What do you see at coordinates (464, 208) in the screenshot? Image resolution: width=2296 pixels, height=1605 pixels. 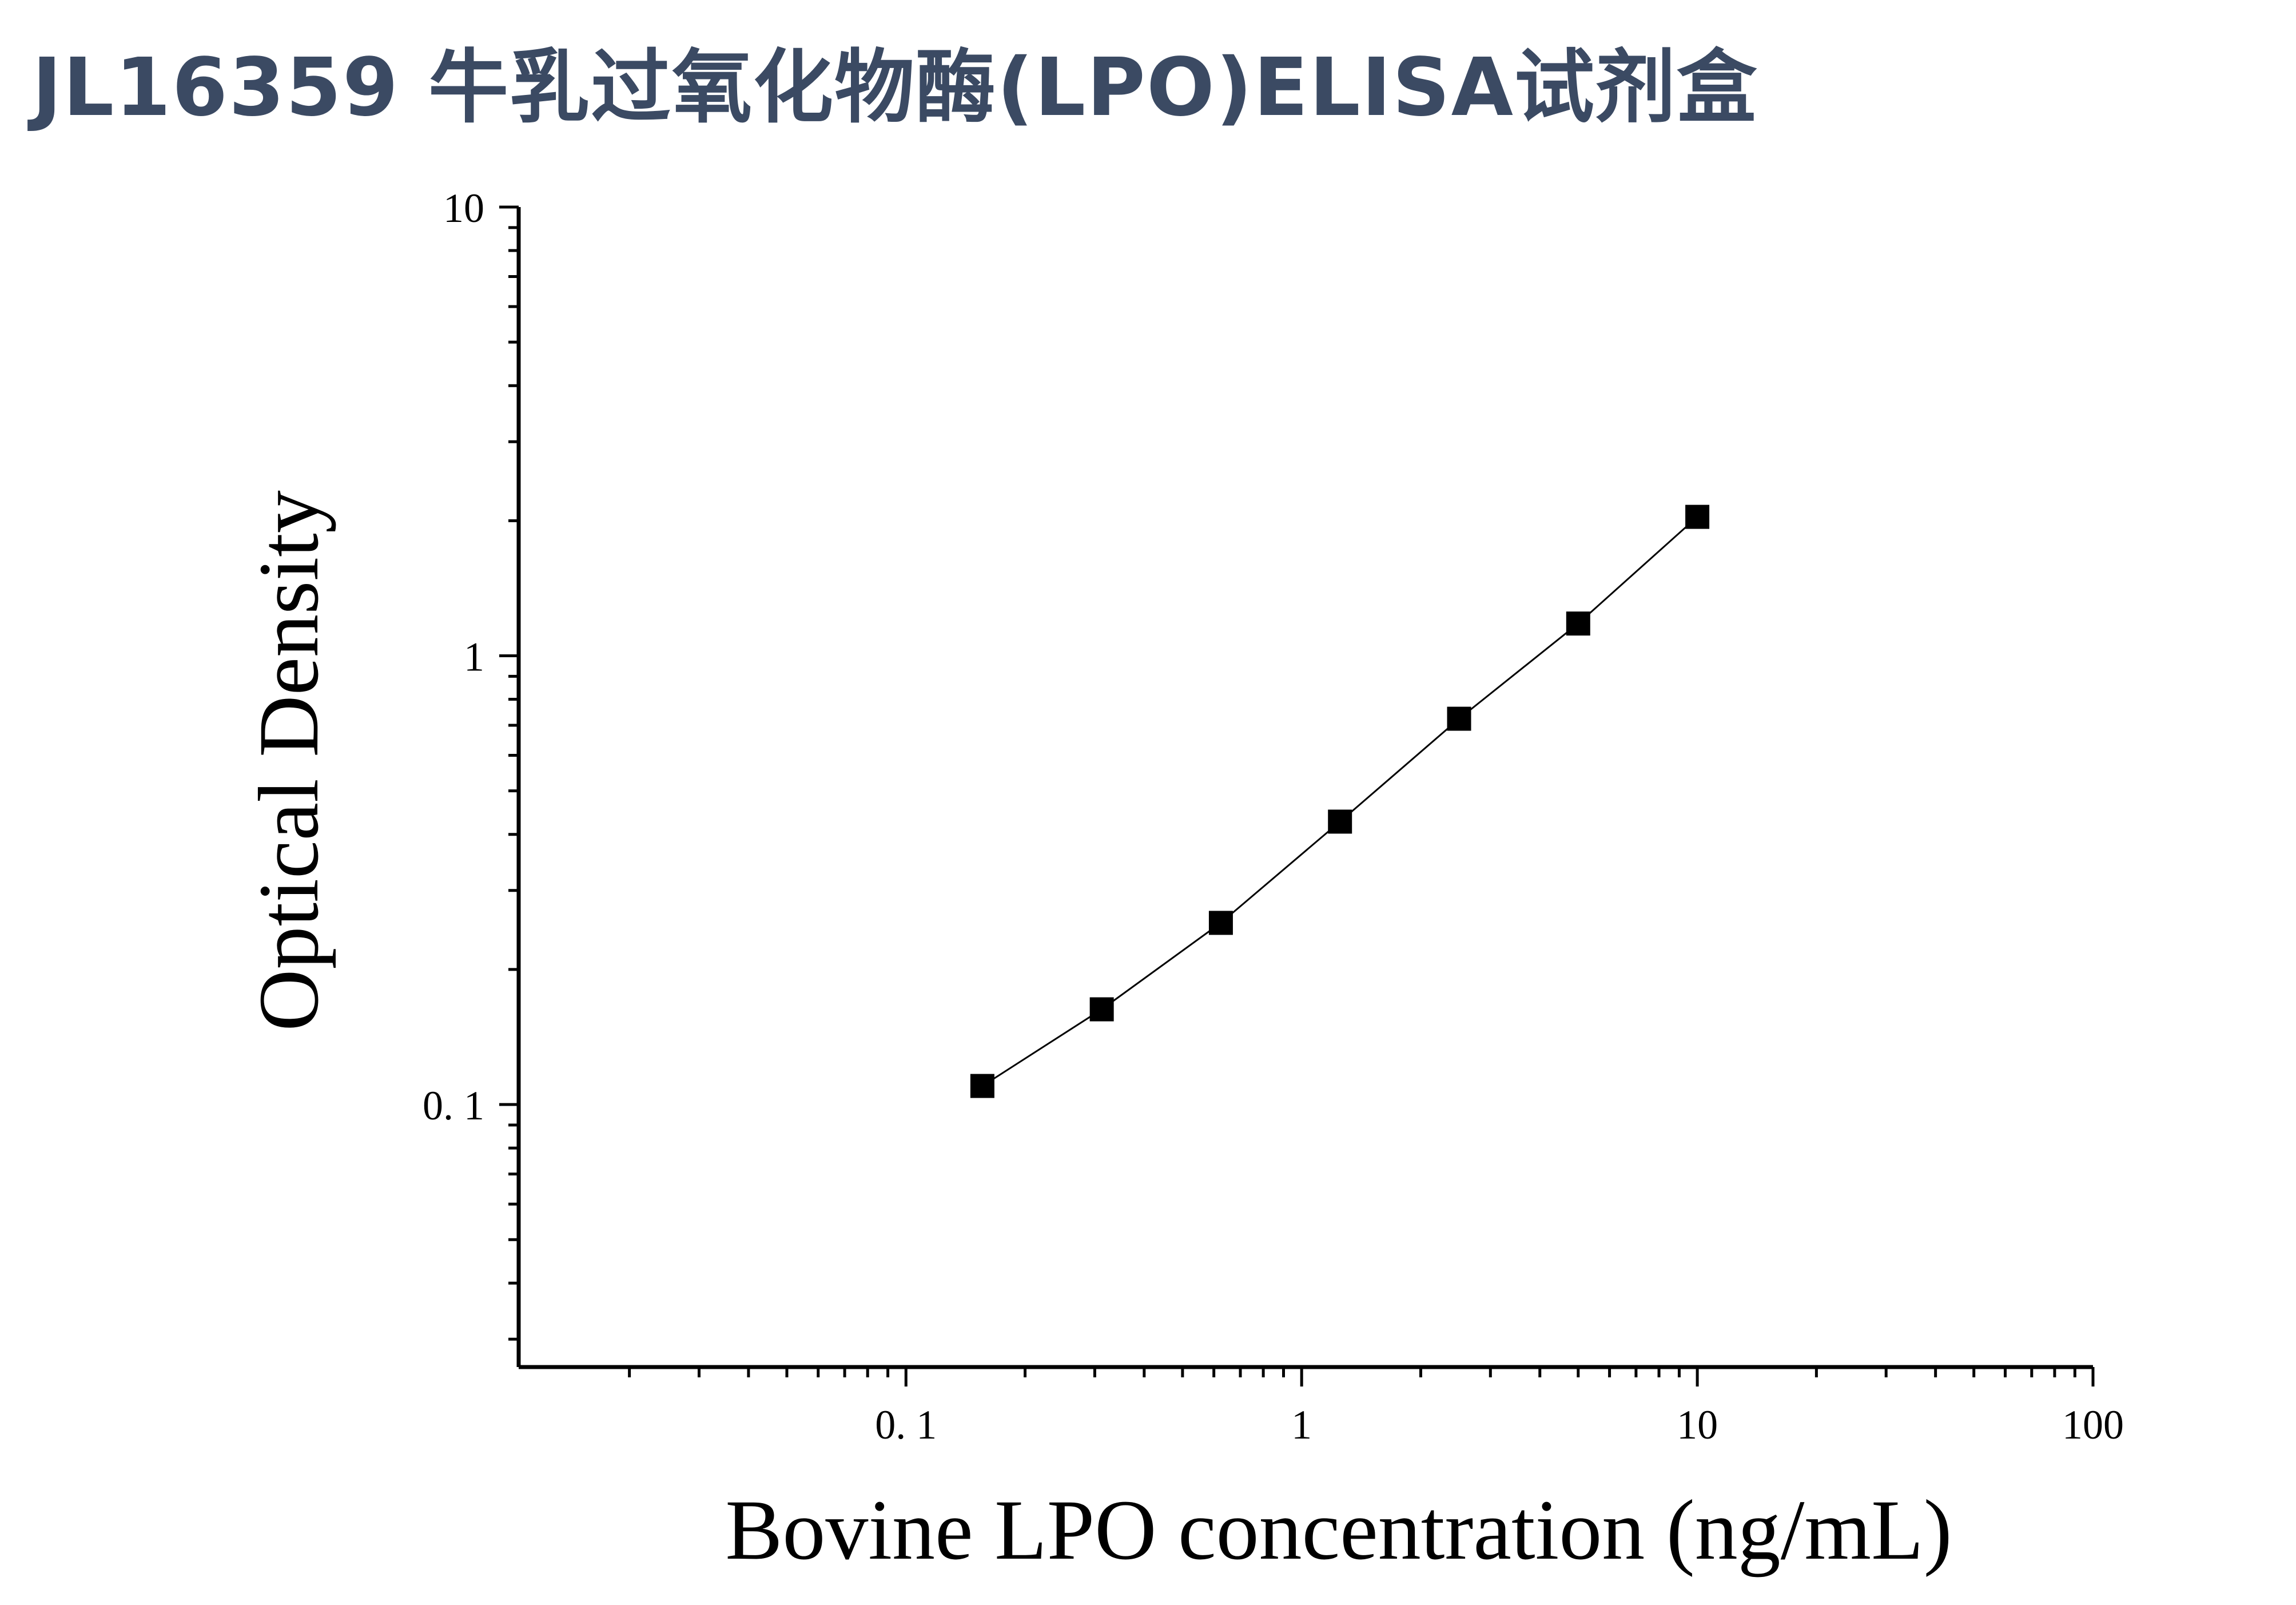 I see `y-tick-label: 10` at bounding box center [464, 208].